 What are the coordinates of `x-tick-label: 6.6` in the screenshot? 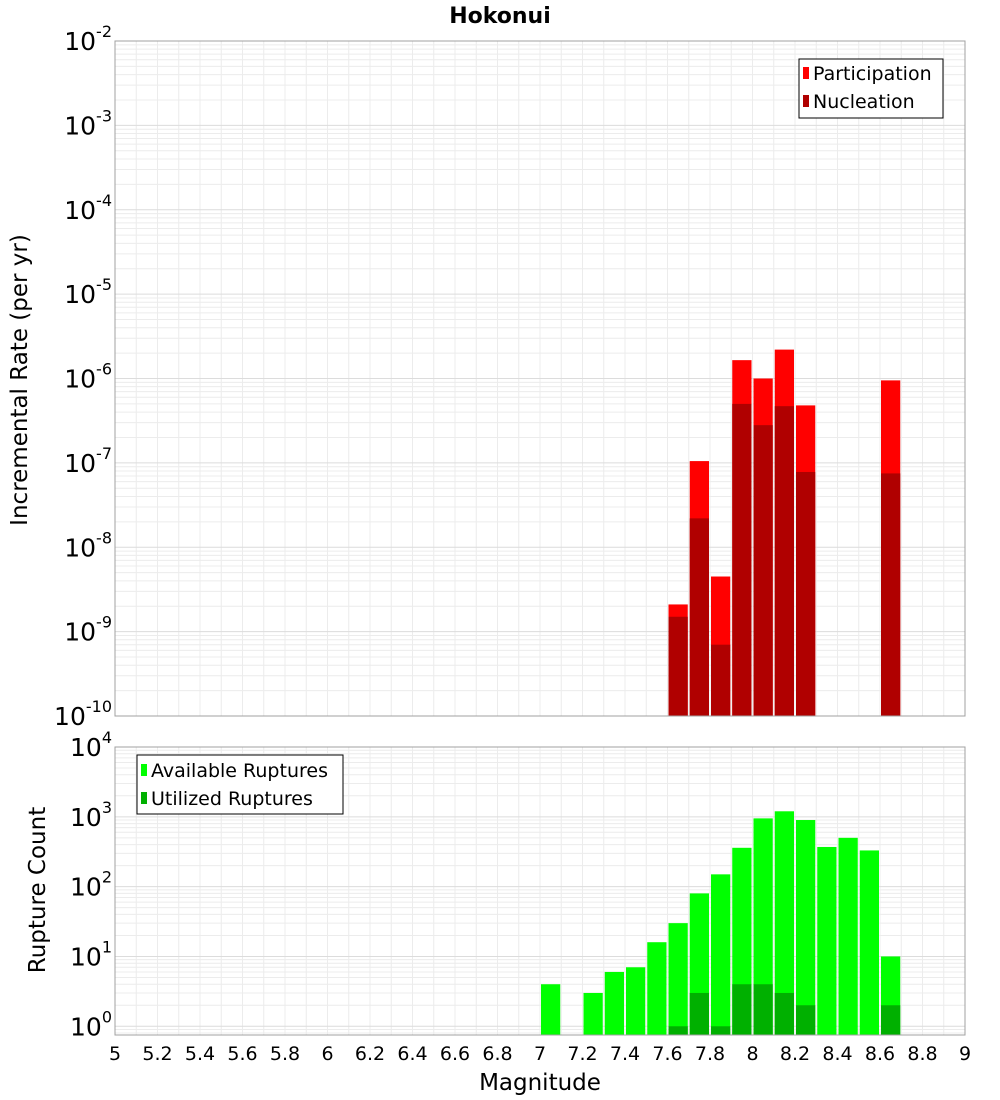 It's located at (455, 1054).